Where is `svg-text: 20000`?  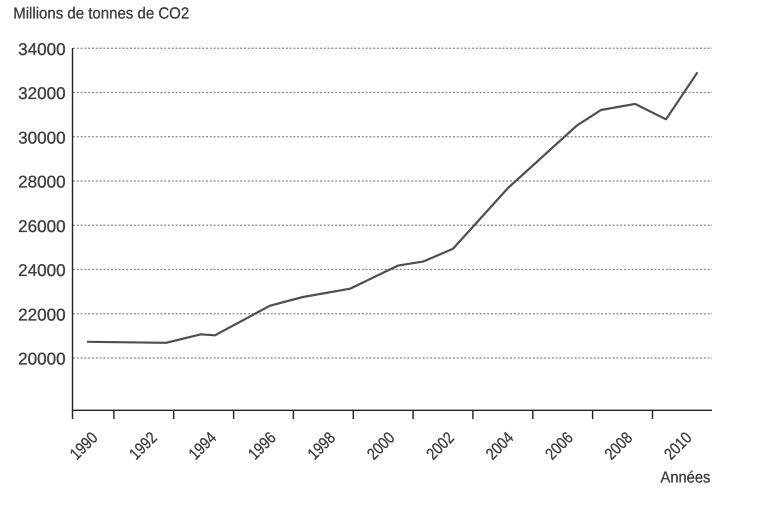 svg-text: 20000 is located at coordinates (42, 359).